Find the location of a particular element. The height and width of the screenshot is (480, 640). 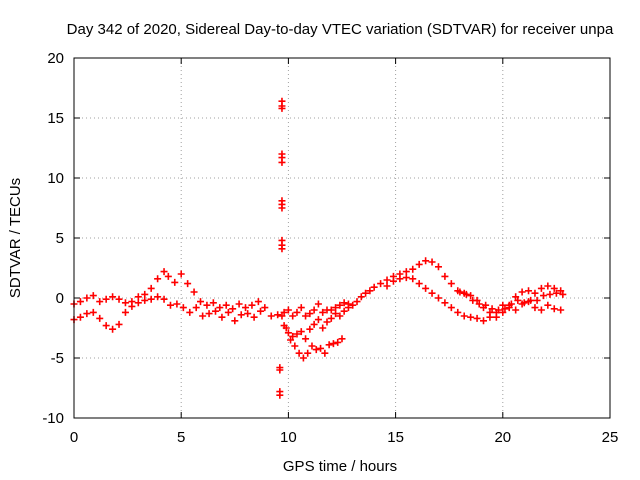

series-track-g is located at coordinates (511, 301).